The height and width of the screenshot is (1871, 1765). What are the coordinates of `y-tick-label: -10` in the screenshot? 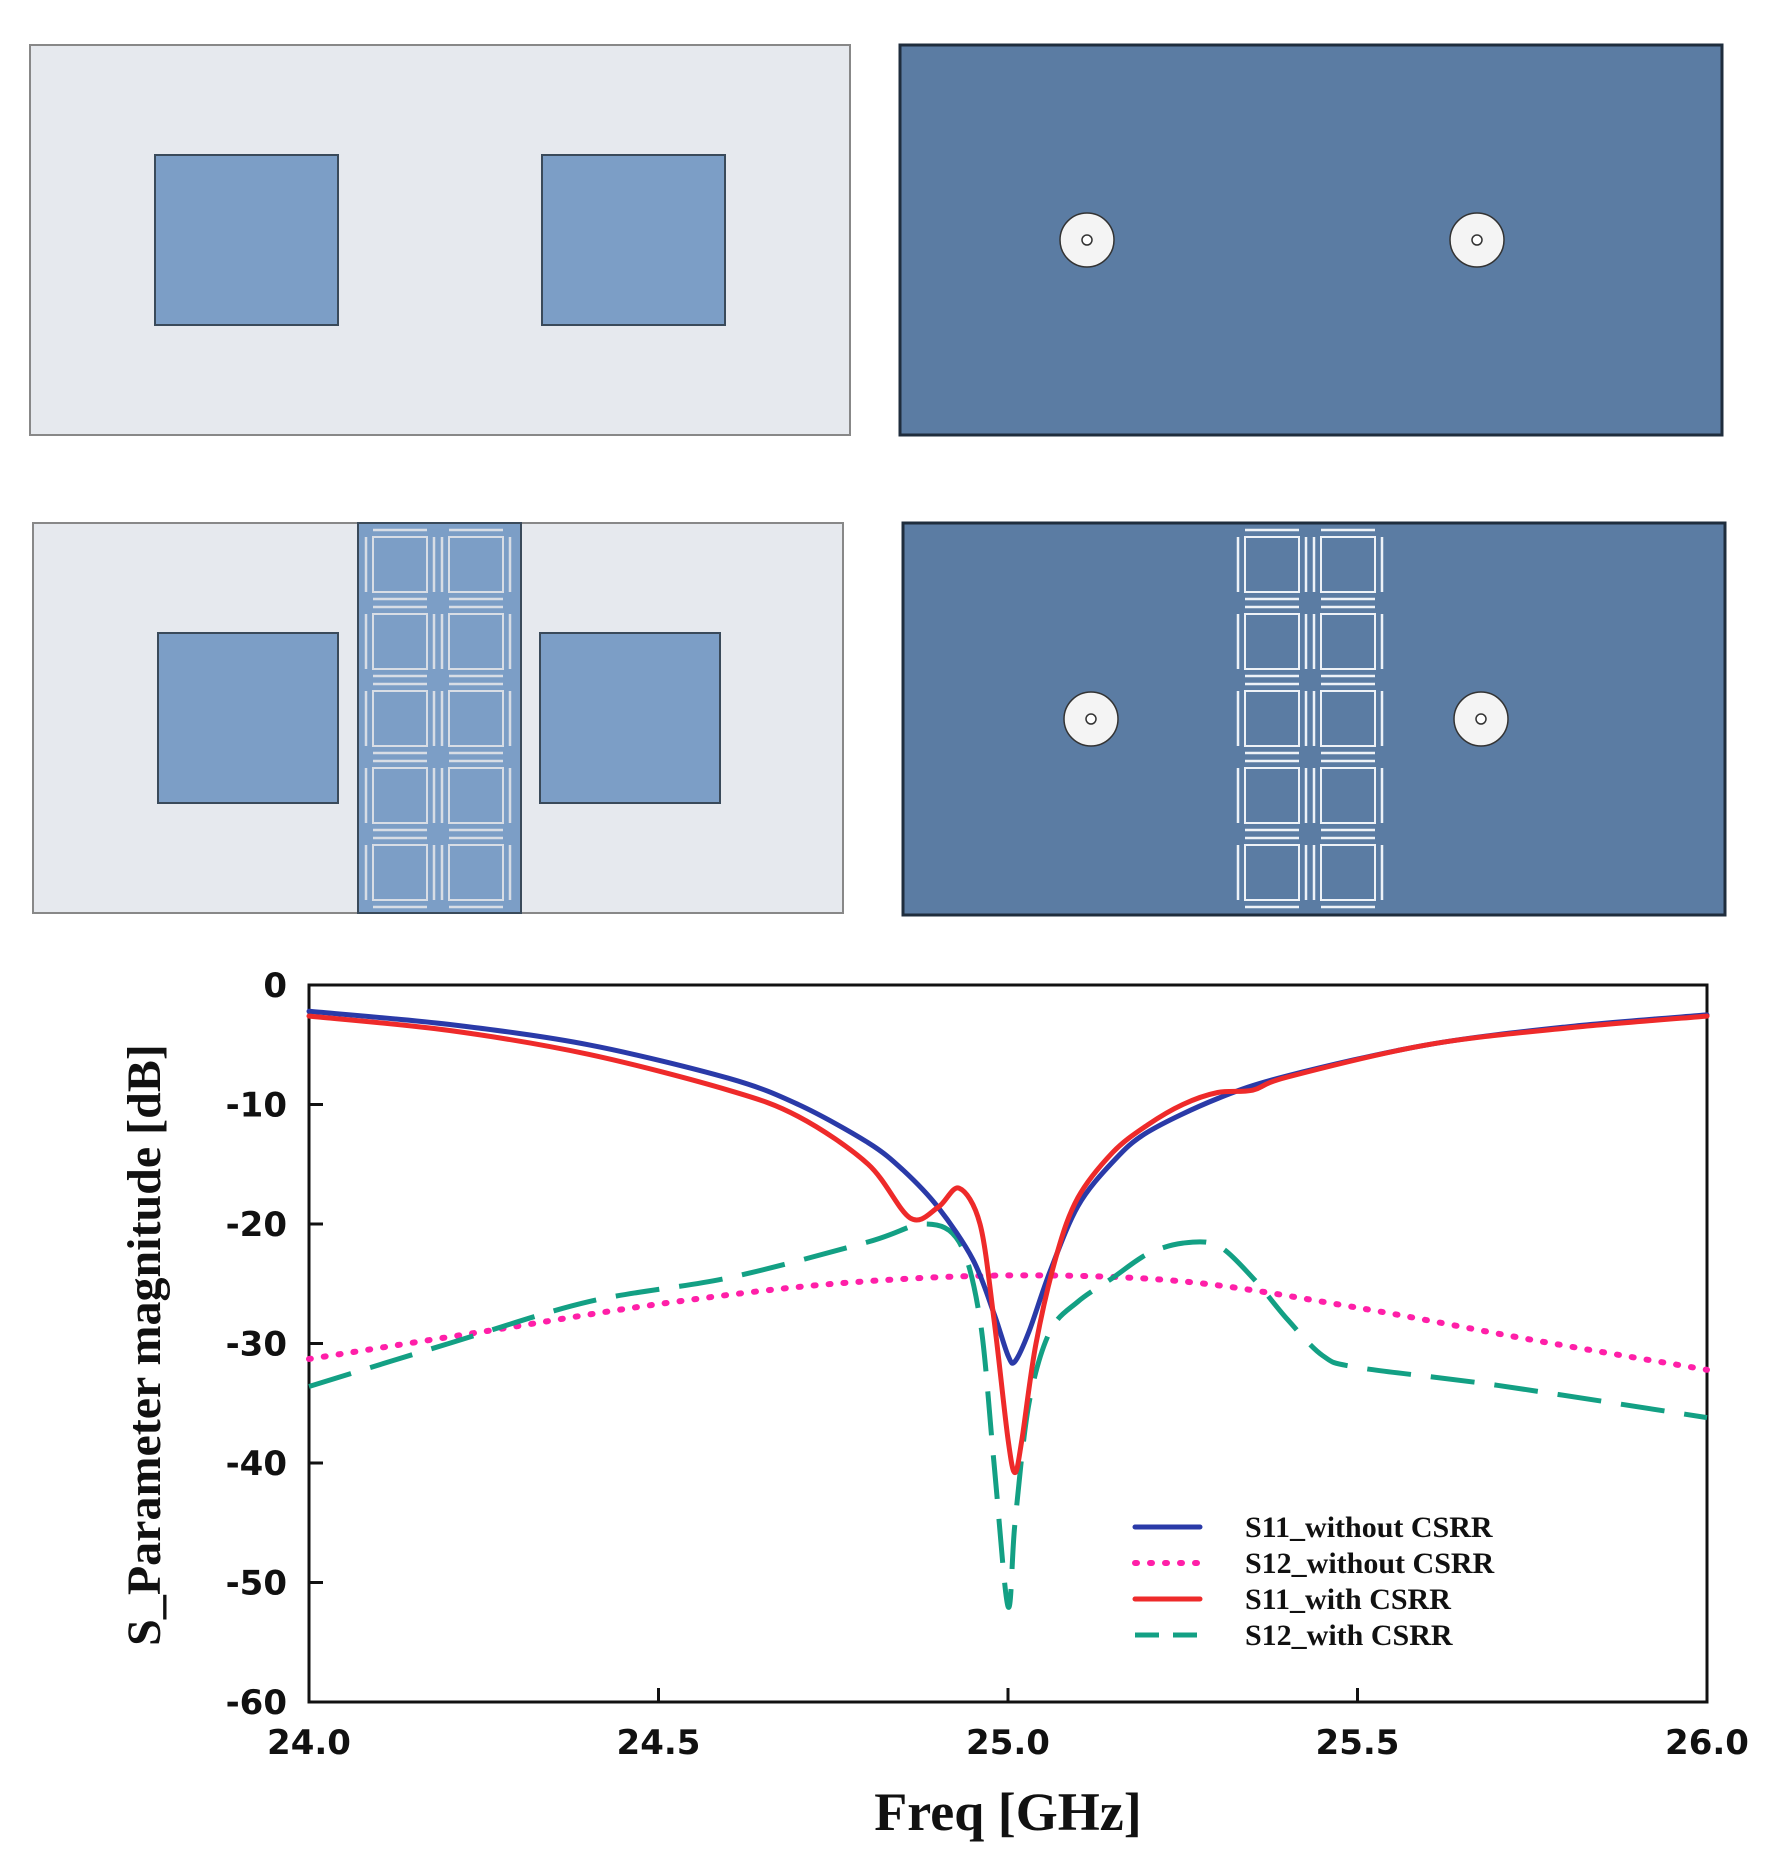 It's located at (256, 1106).